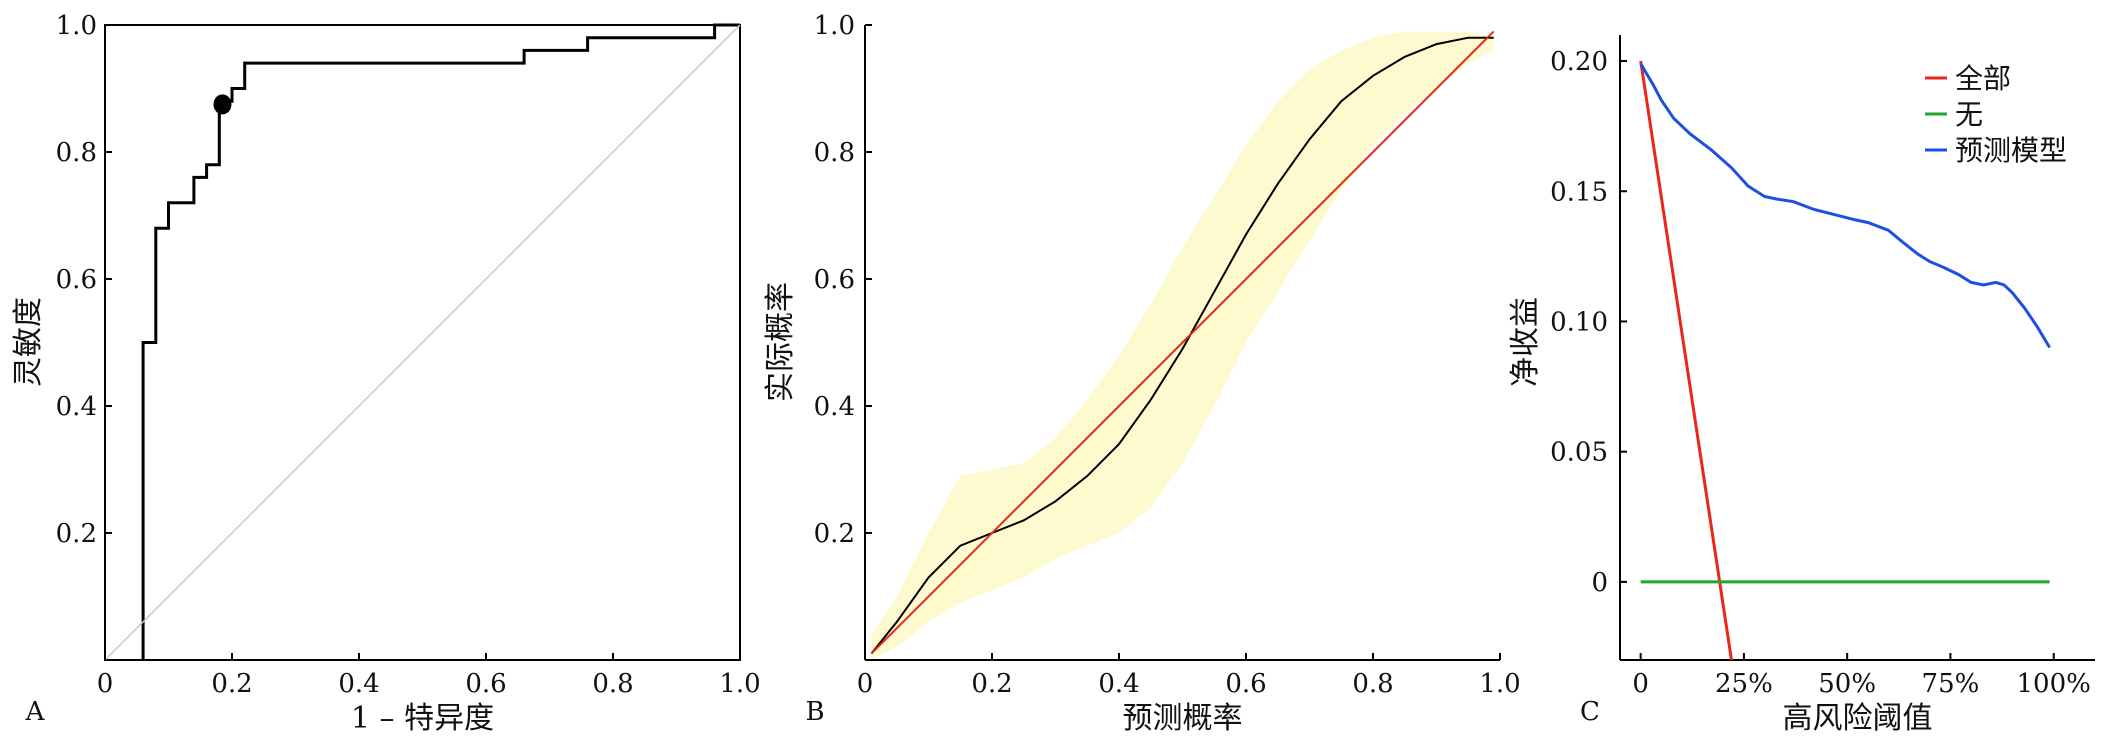  I want to click on x-tick-label: 100%, so click(2054, 684).